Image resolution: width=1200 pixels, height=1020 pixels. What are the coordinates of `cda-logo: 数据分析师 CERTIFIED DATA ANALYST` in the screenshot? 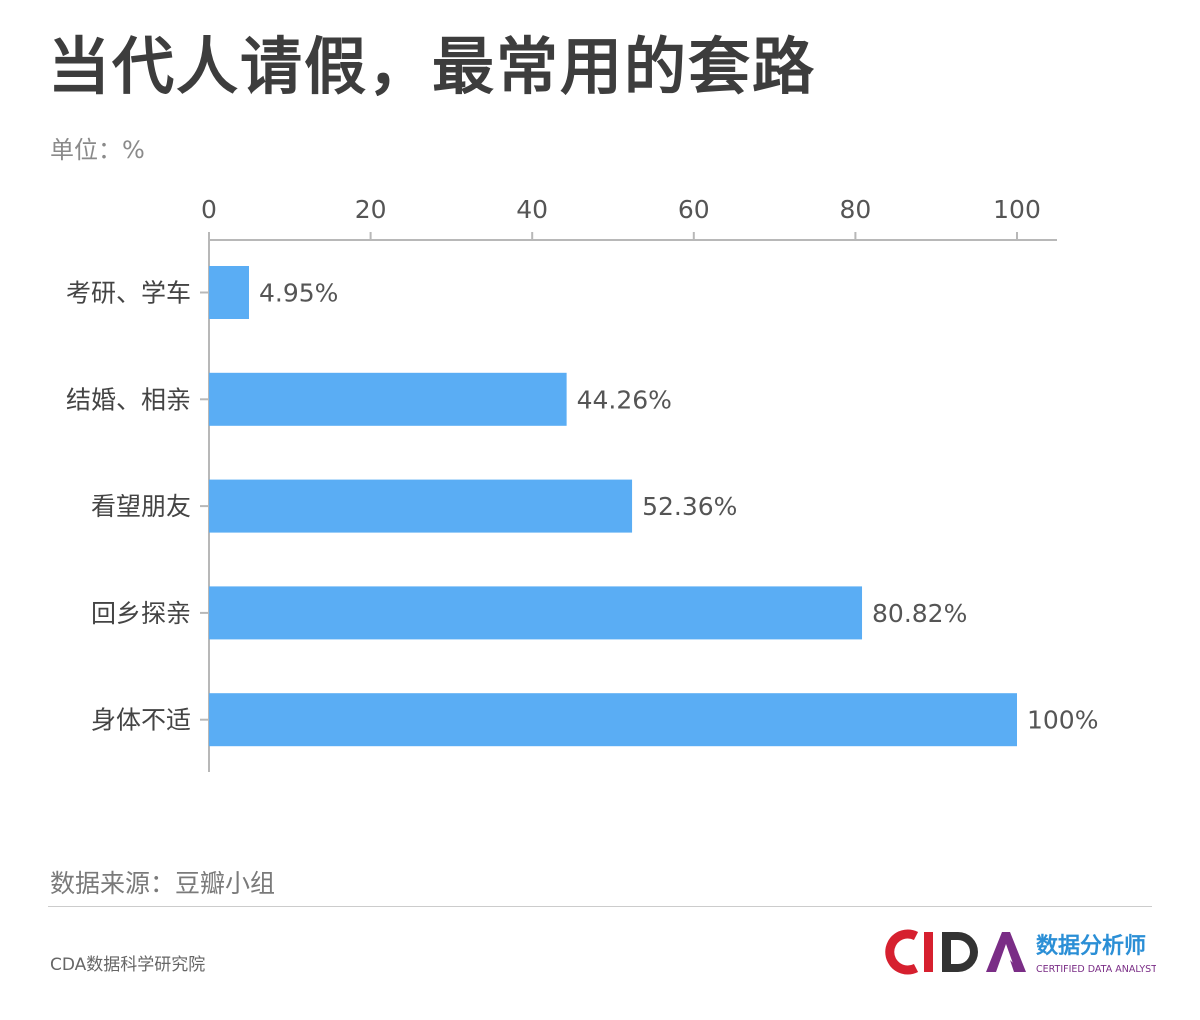 It's located at (1020, 952).